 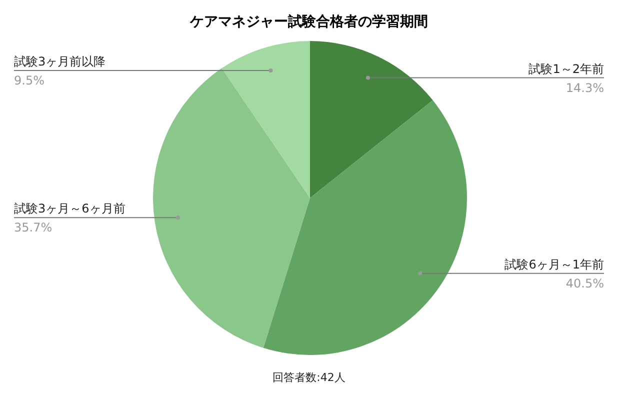 What do you see at coordinates (308, 21) in the screenshot?
I see `chart-title: ケアマネジャー試験合格者の学習期間` at bounding box center [308, 21].